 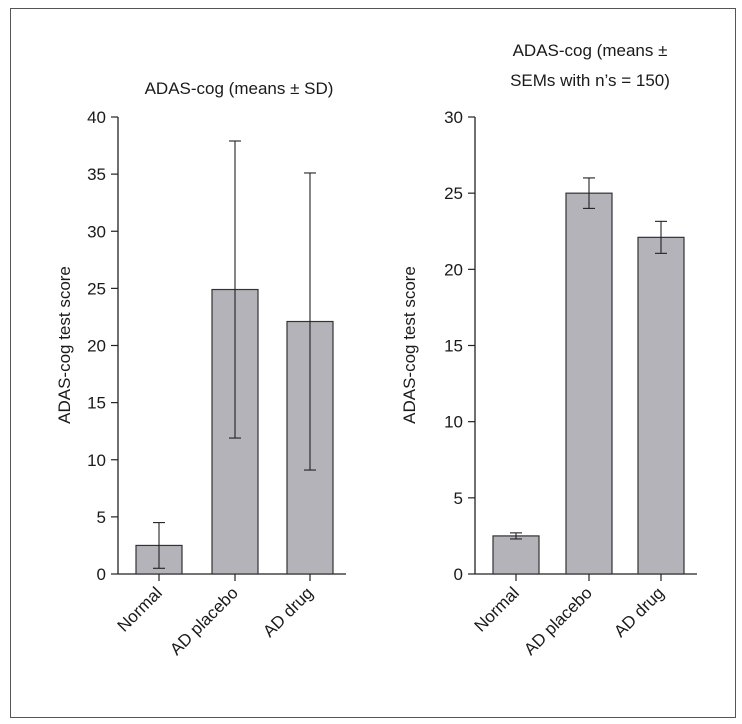 I want to click on left-category-label: AD placebo, so click(x=204, y=621).